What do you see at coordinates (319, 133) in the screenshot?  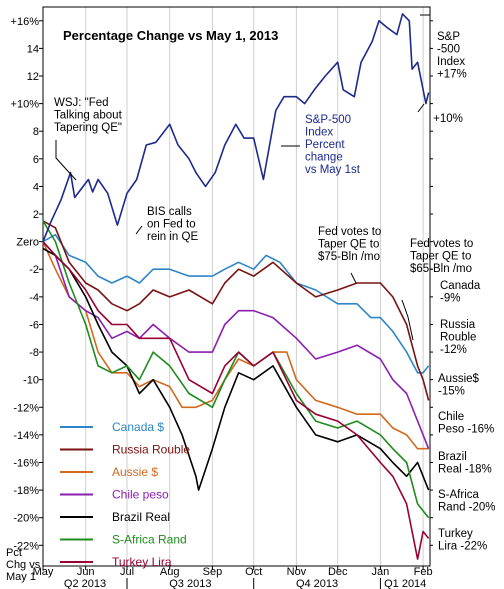 I see `annotation-line: Index` at bounding box center [319, 133].